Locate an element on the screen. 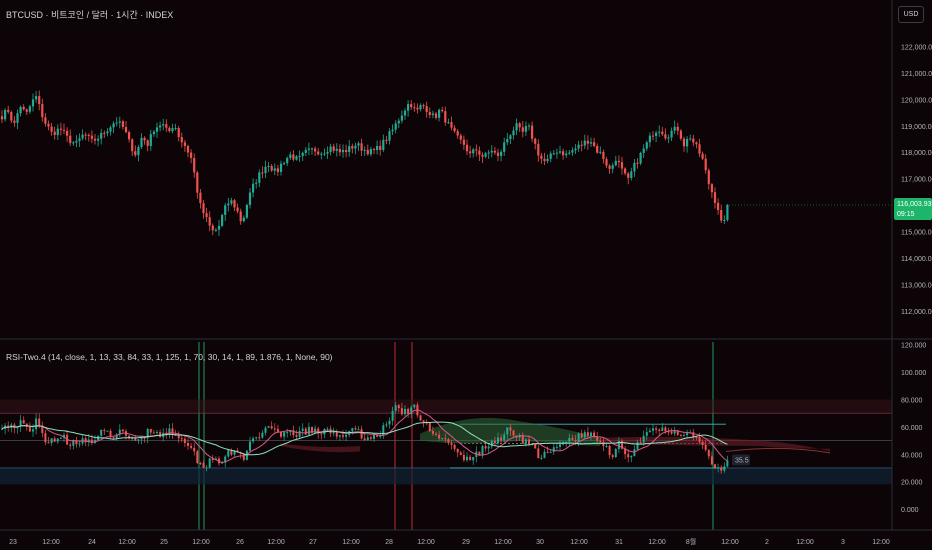  price-tick-label: 122,000.00 is located at coordinates (916, 48).